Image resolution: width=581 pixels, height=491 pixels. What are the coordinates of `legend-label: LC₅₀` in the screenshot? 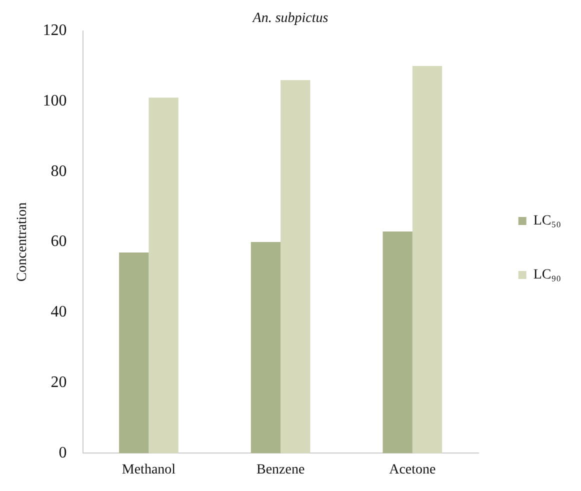 It's located at (547, 221).